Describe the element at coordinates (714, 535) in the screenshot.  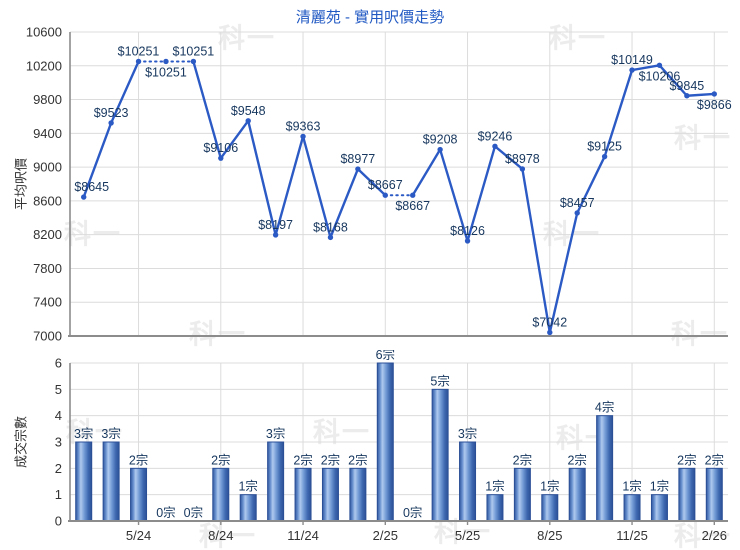
I see `x-tick-label: 2/26` at that location.